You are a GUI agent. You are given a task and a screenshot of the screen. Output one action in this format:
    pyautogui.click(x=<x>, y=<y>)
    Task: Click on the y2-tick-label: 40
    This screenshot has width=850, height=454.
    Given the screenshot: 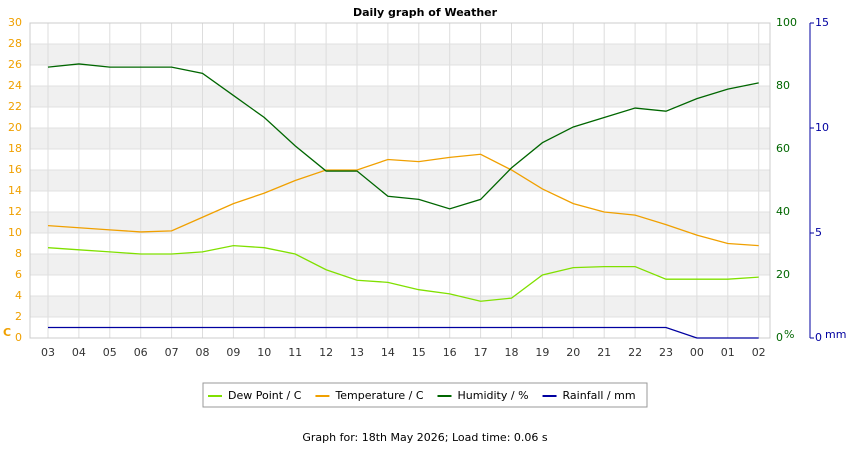 What is the action you would take?
    pyautogui.click(x=783, y=211)
    